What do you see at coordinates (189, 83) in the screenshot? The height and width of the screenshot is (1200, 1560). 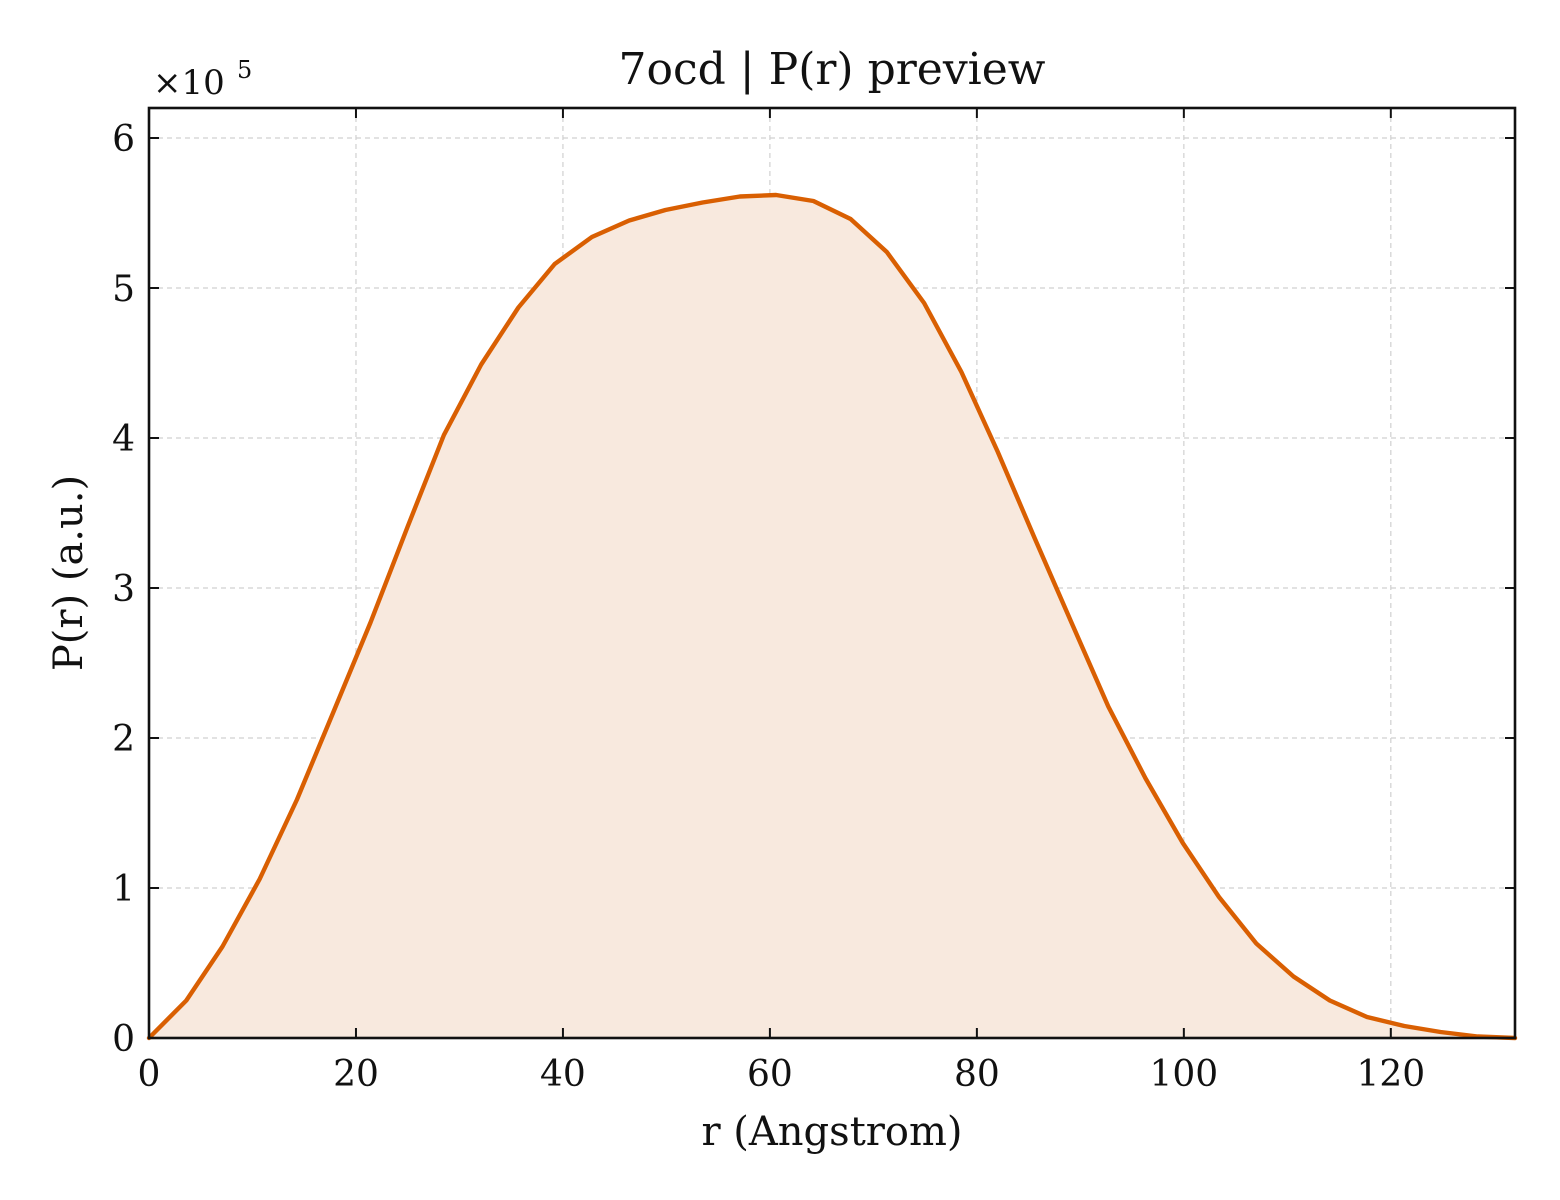 I see `y-multiplier-base: ×10` at bounding box center [189, 83].